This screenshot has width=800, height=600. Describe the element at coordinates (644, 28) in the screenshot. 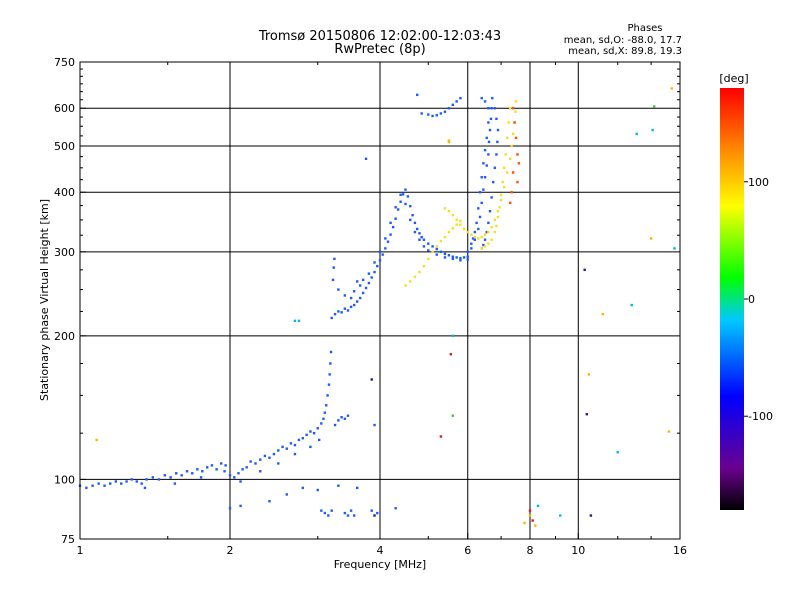

I see `phase-legend-title: Phases` at that location.